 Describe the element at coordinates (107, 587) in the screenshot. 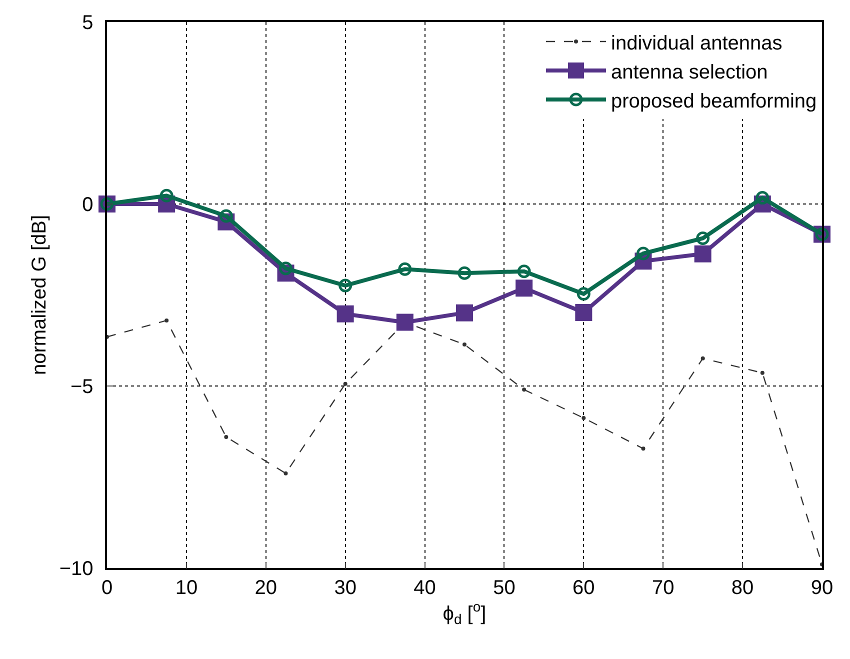

I see `x-tick-label: 0` at that location.